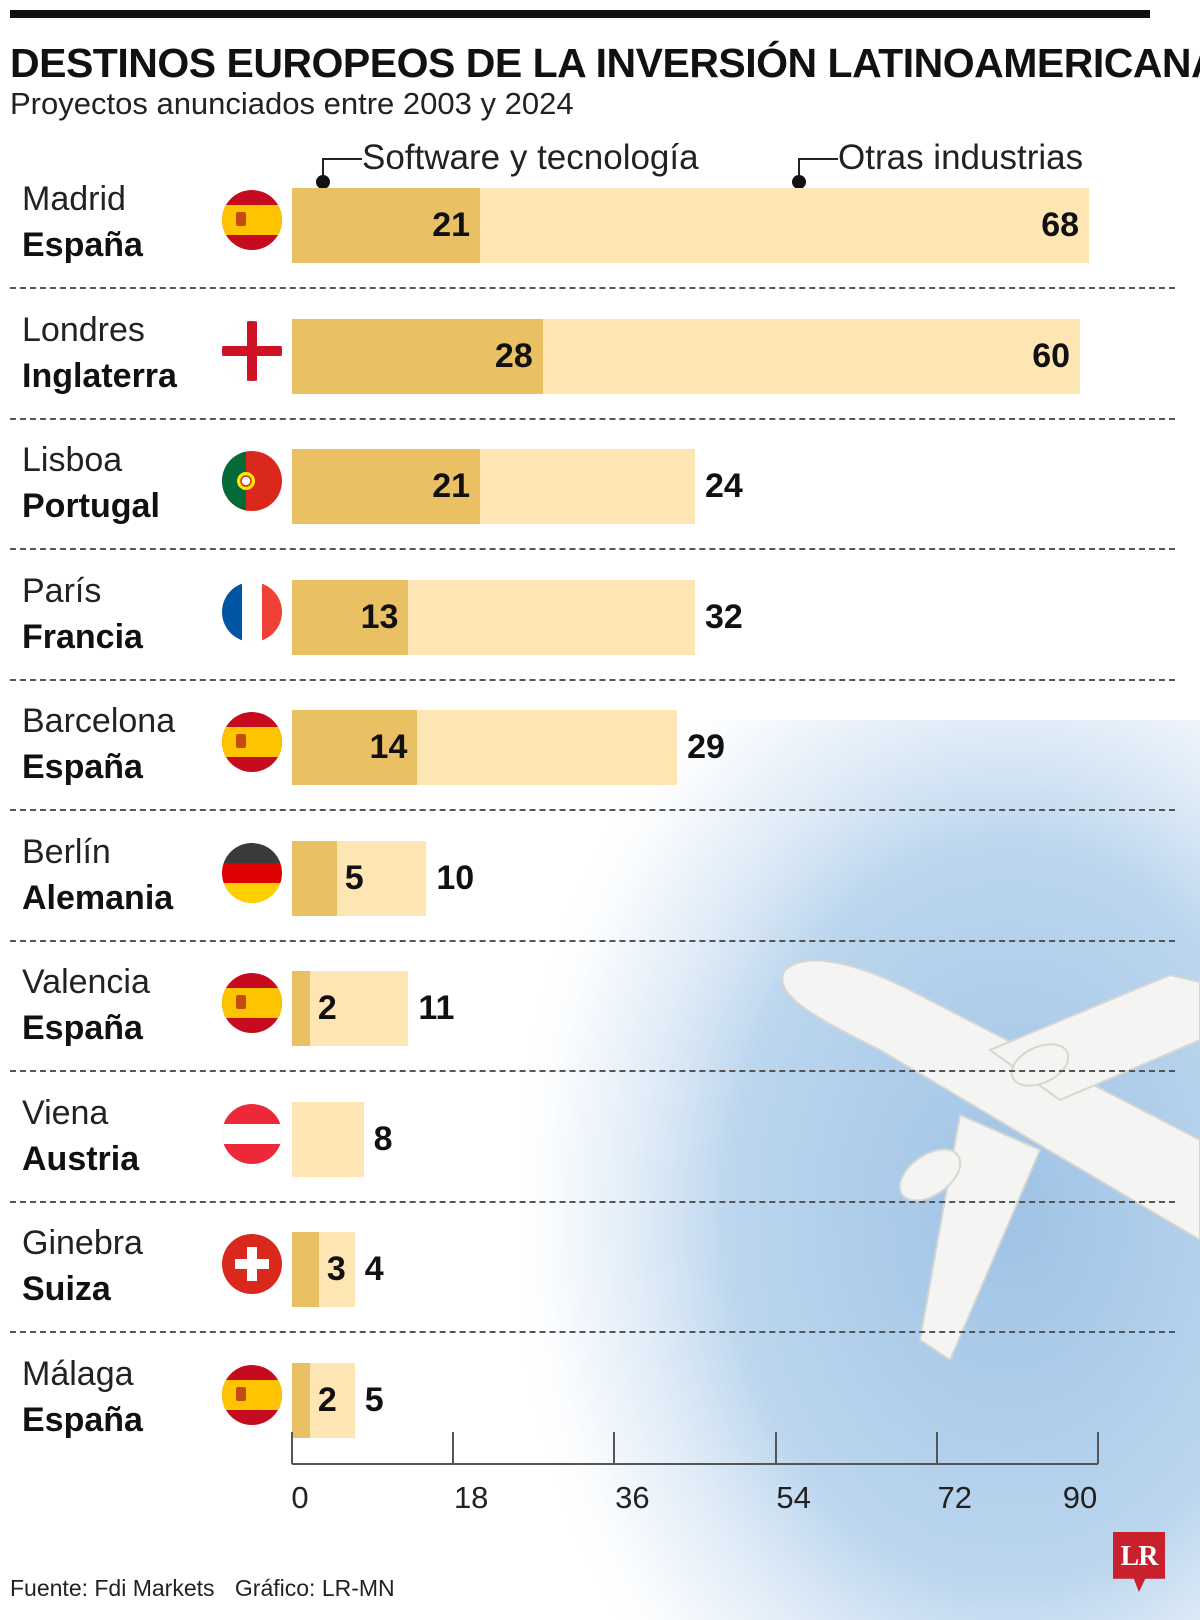  Describe the element at coordinates (374, 1269) in the screenshot. I see `value-label-otras: 4` at that location.